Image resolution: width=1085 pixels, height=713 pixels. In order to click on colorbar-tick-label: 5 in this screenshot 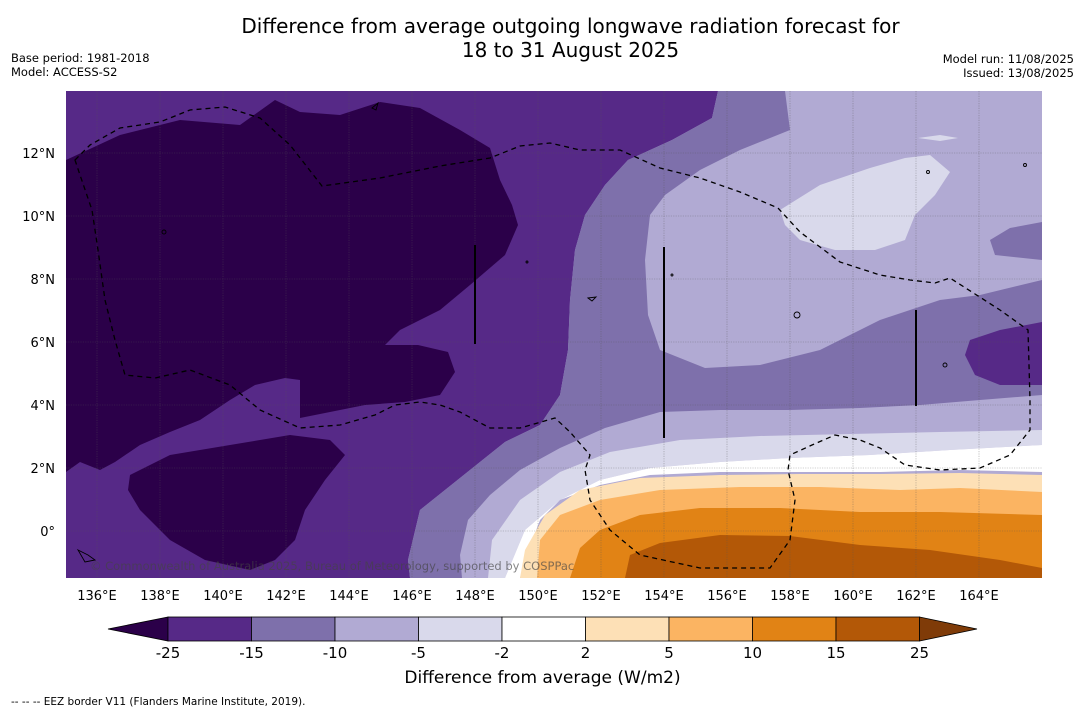, I will do `click(669, 653)`.